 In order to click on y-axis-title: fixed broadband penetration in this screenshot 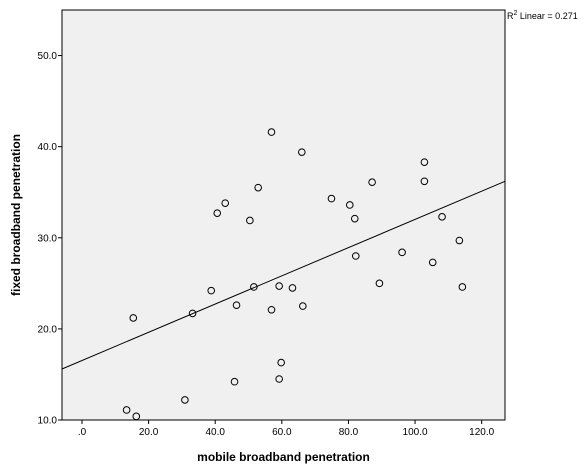, I will do `click(16, 215)`.